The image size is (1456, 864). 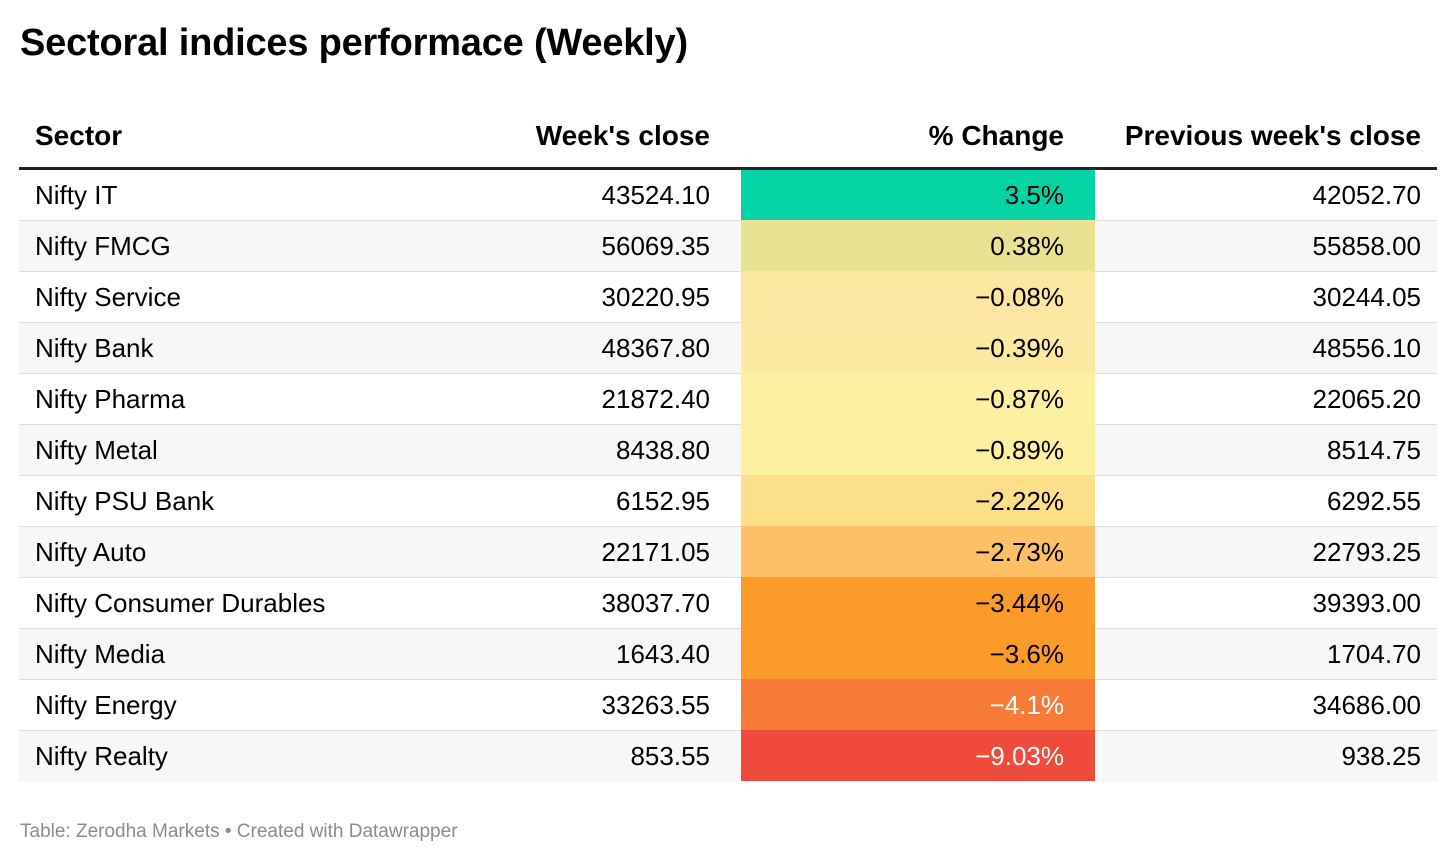 I want to click on sector-cell: Nifty IT, so click(x=76, y=195).